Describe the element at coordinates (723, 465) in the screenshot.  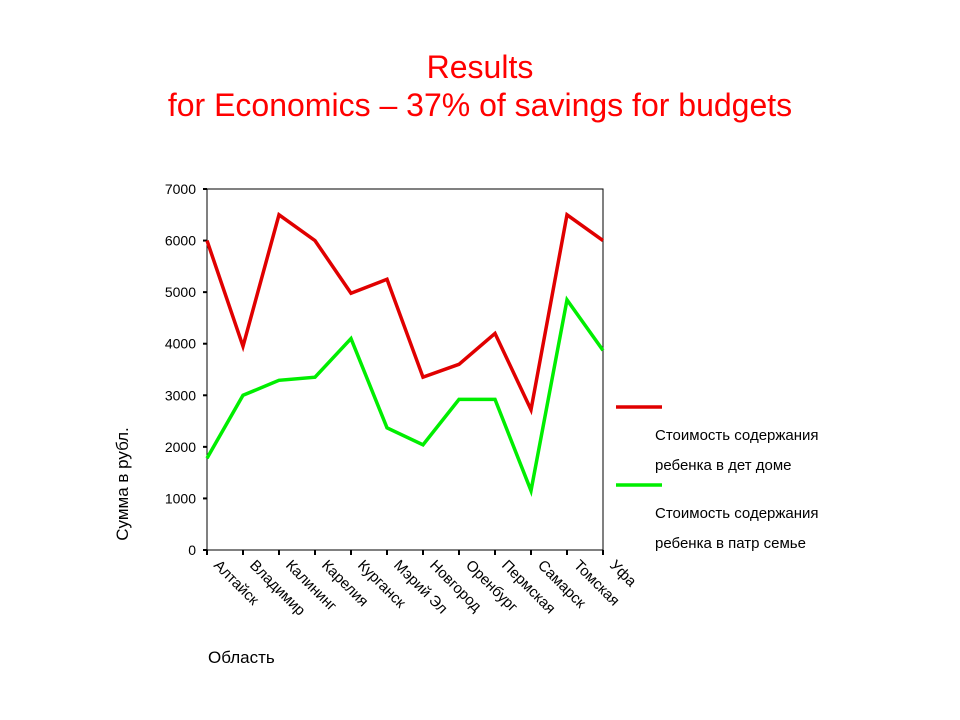
I see `legend-label-1: ребенка в дет доме` at that location.